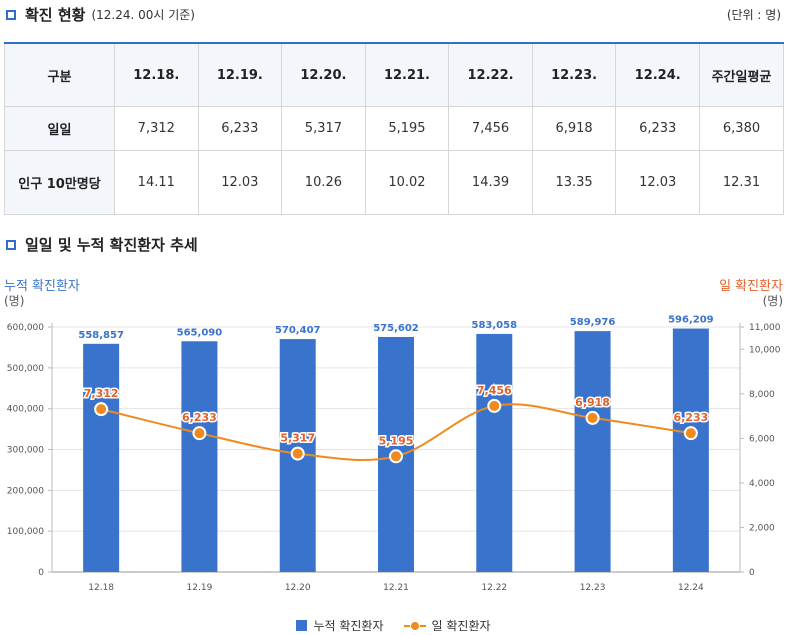  I want to click on legend-item-cumulative: 누적 확진환자, so click(340, 625).